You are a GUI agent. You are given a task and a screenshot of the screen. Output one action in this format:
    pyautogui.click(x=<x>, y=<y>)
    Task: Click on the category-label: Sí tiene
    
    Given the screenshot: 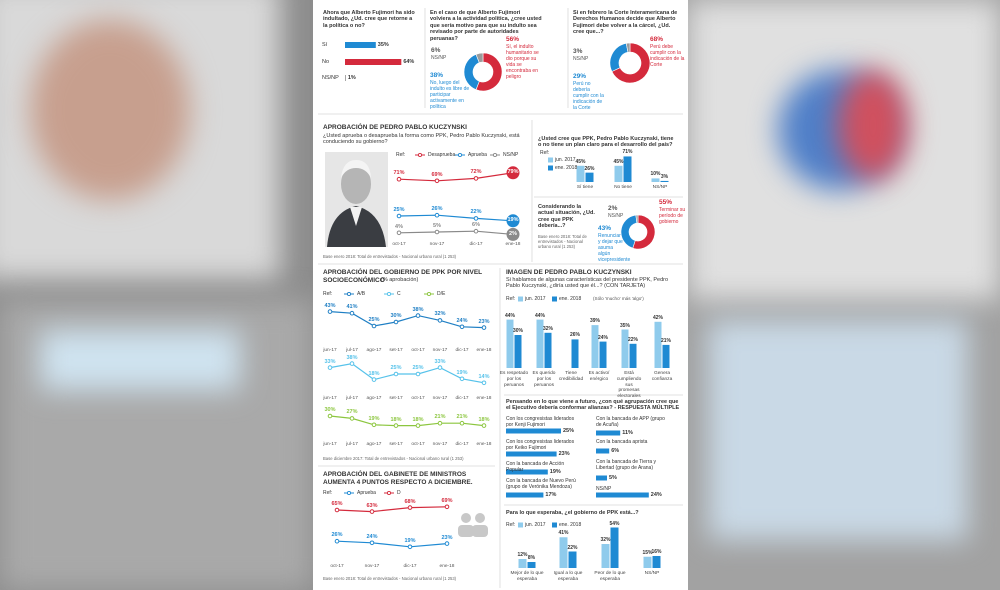 What is the action you would take?
    pyautogui.click(x=585, y=187)
    